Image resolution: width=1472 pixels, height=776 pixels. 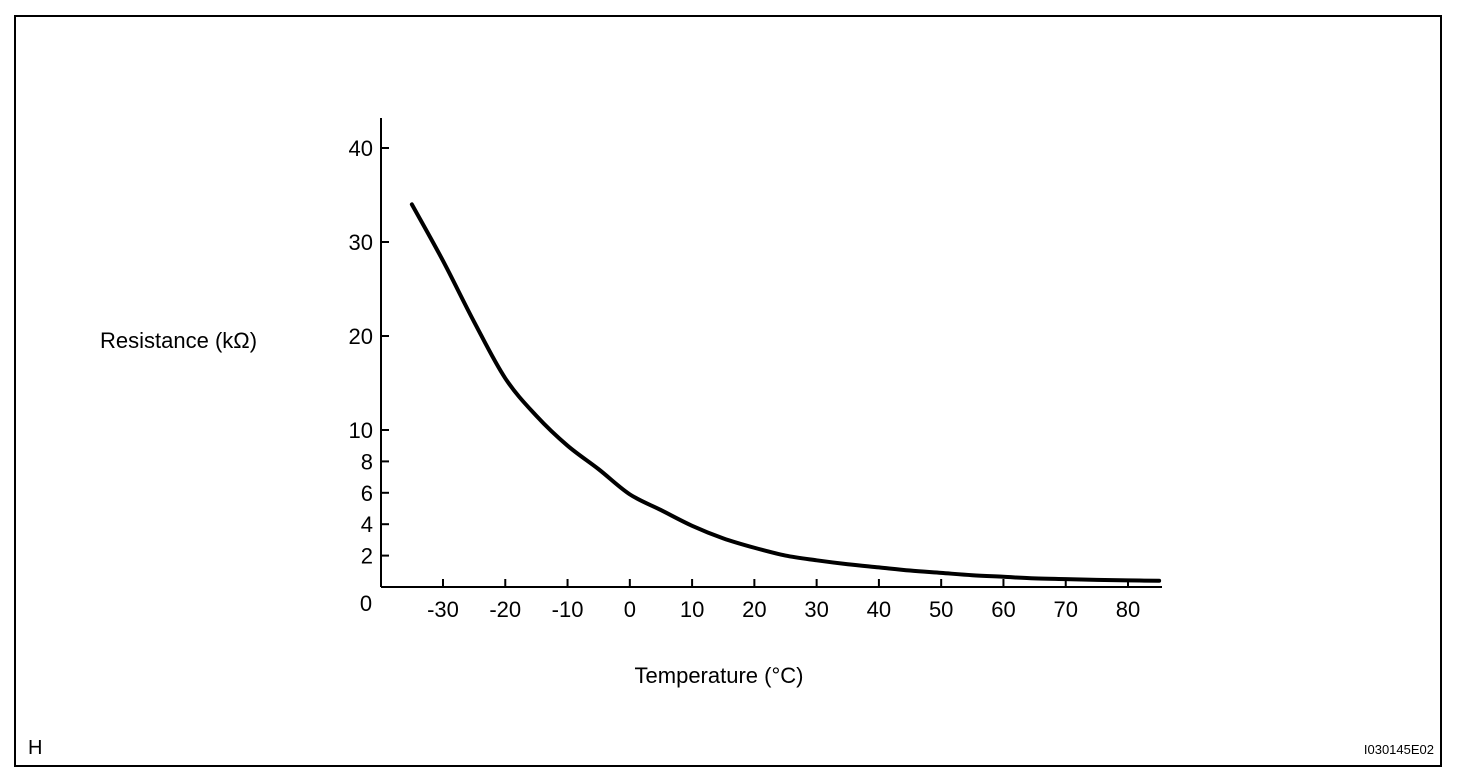 What do you see at coordinates (630, 609) in the screenshot?
I see `x-tick-label: 0` at bounding box center [630, 609].